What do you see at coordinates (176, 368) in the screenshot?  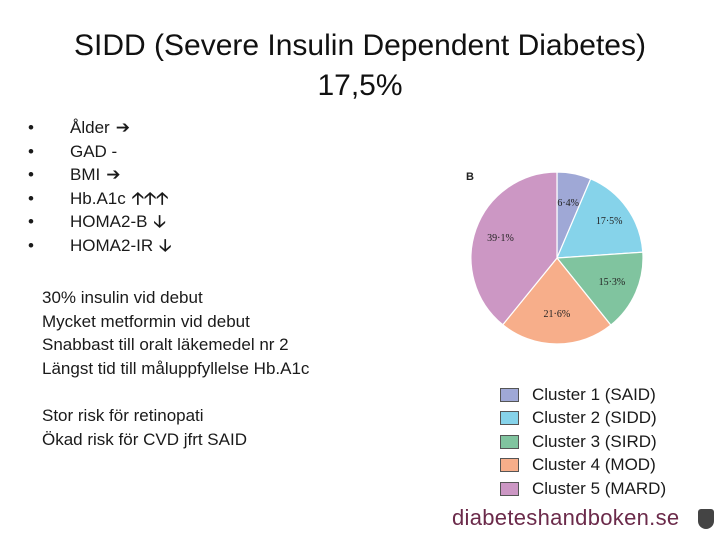 I see `note-line: Längst tid till måluppfyllelse Hb.A1c` at bounding box center [176, 368].